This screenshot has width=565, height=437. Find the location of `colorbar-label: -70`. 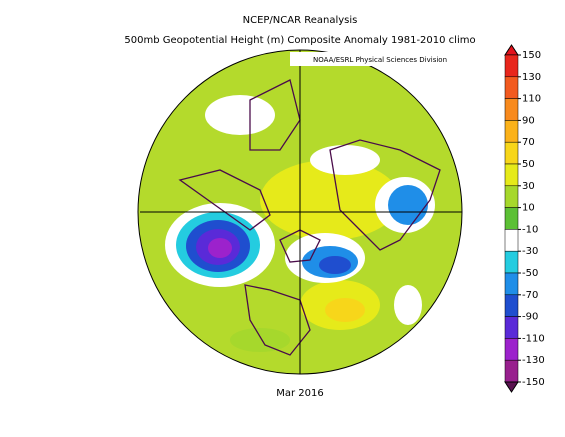

colorbar-label: -70 is located at coordinates (530, 295).